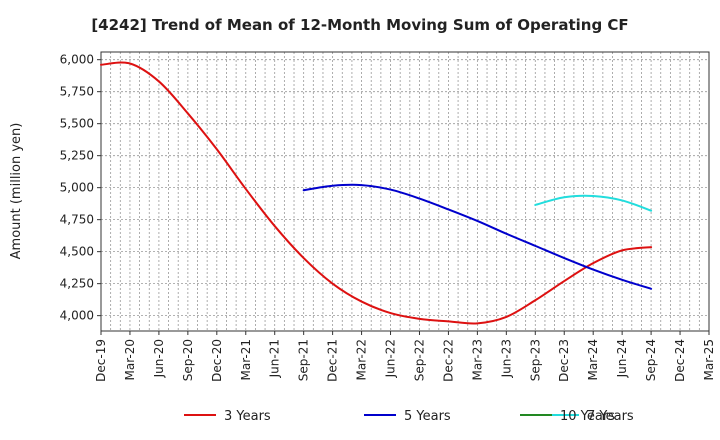 This screenshot has width=720, height=440. What do you see at coordinates (159, 358) in the screenshot?
I see `x-tick-label: Jun-20` at bounding box center [159, 358].